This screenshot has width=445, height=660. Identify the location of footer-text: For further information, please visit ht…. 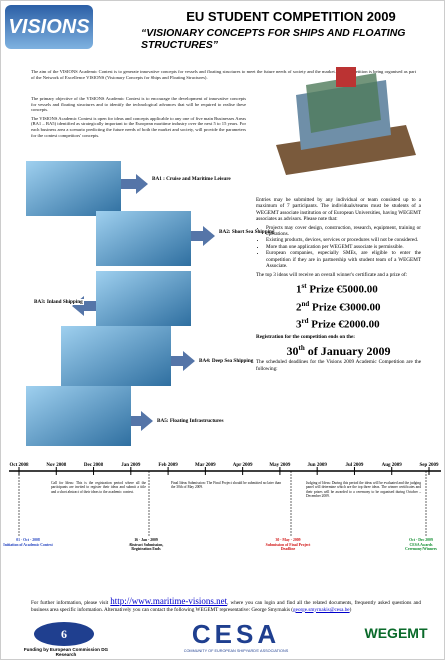
(226, 604).